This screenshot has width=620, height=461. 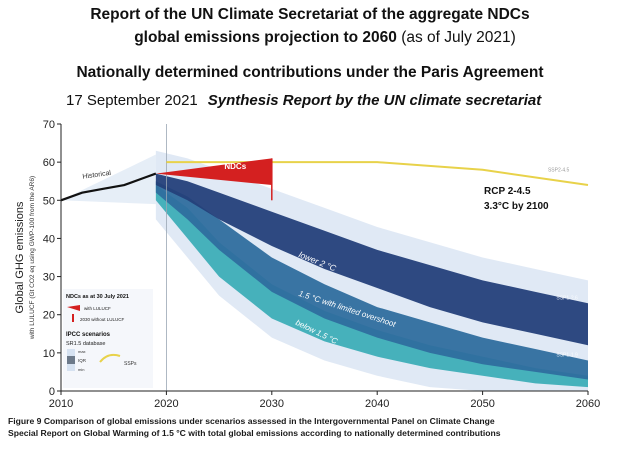 I want to click on label-ssp245: SSP2-4.5, so click(x=559, y=170).